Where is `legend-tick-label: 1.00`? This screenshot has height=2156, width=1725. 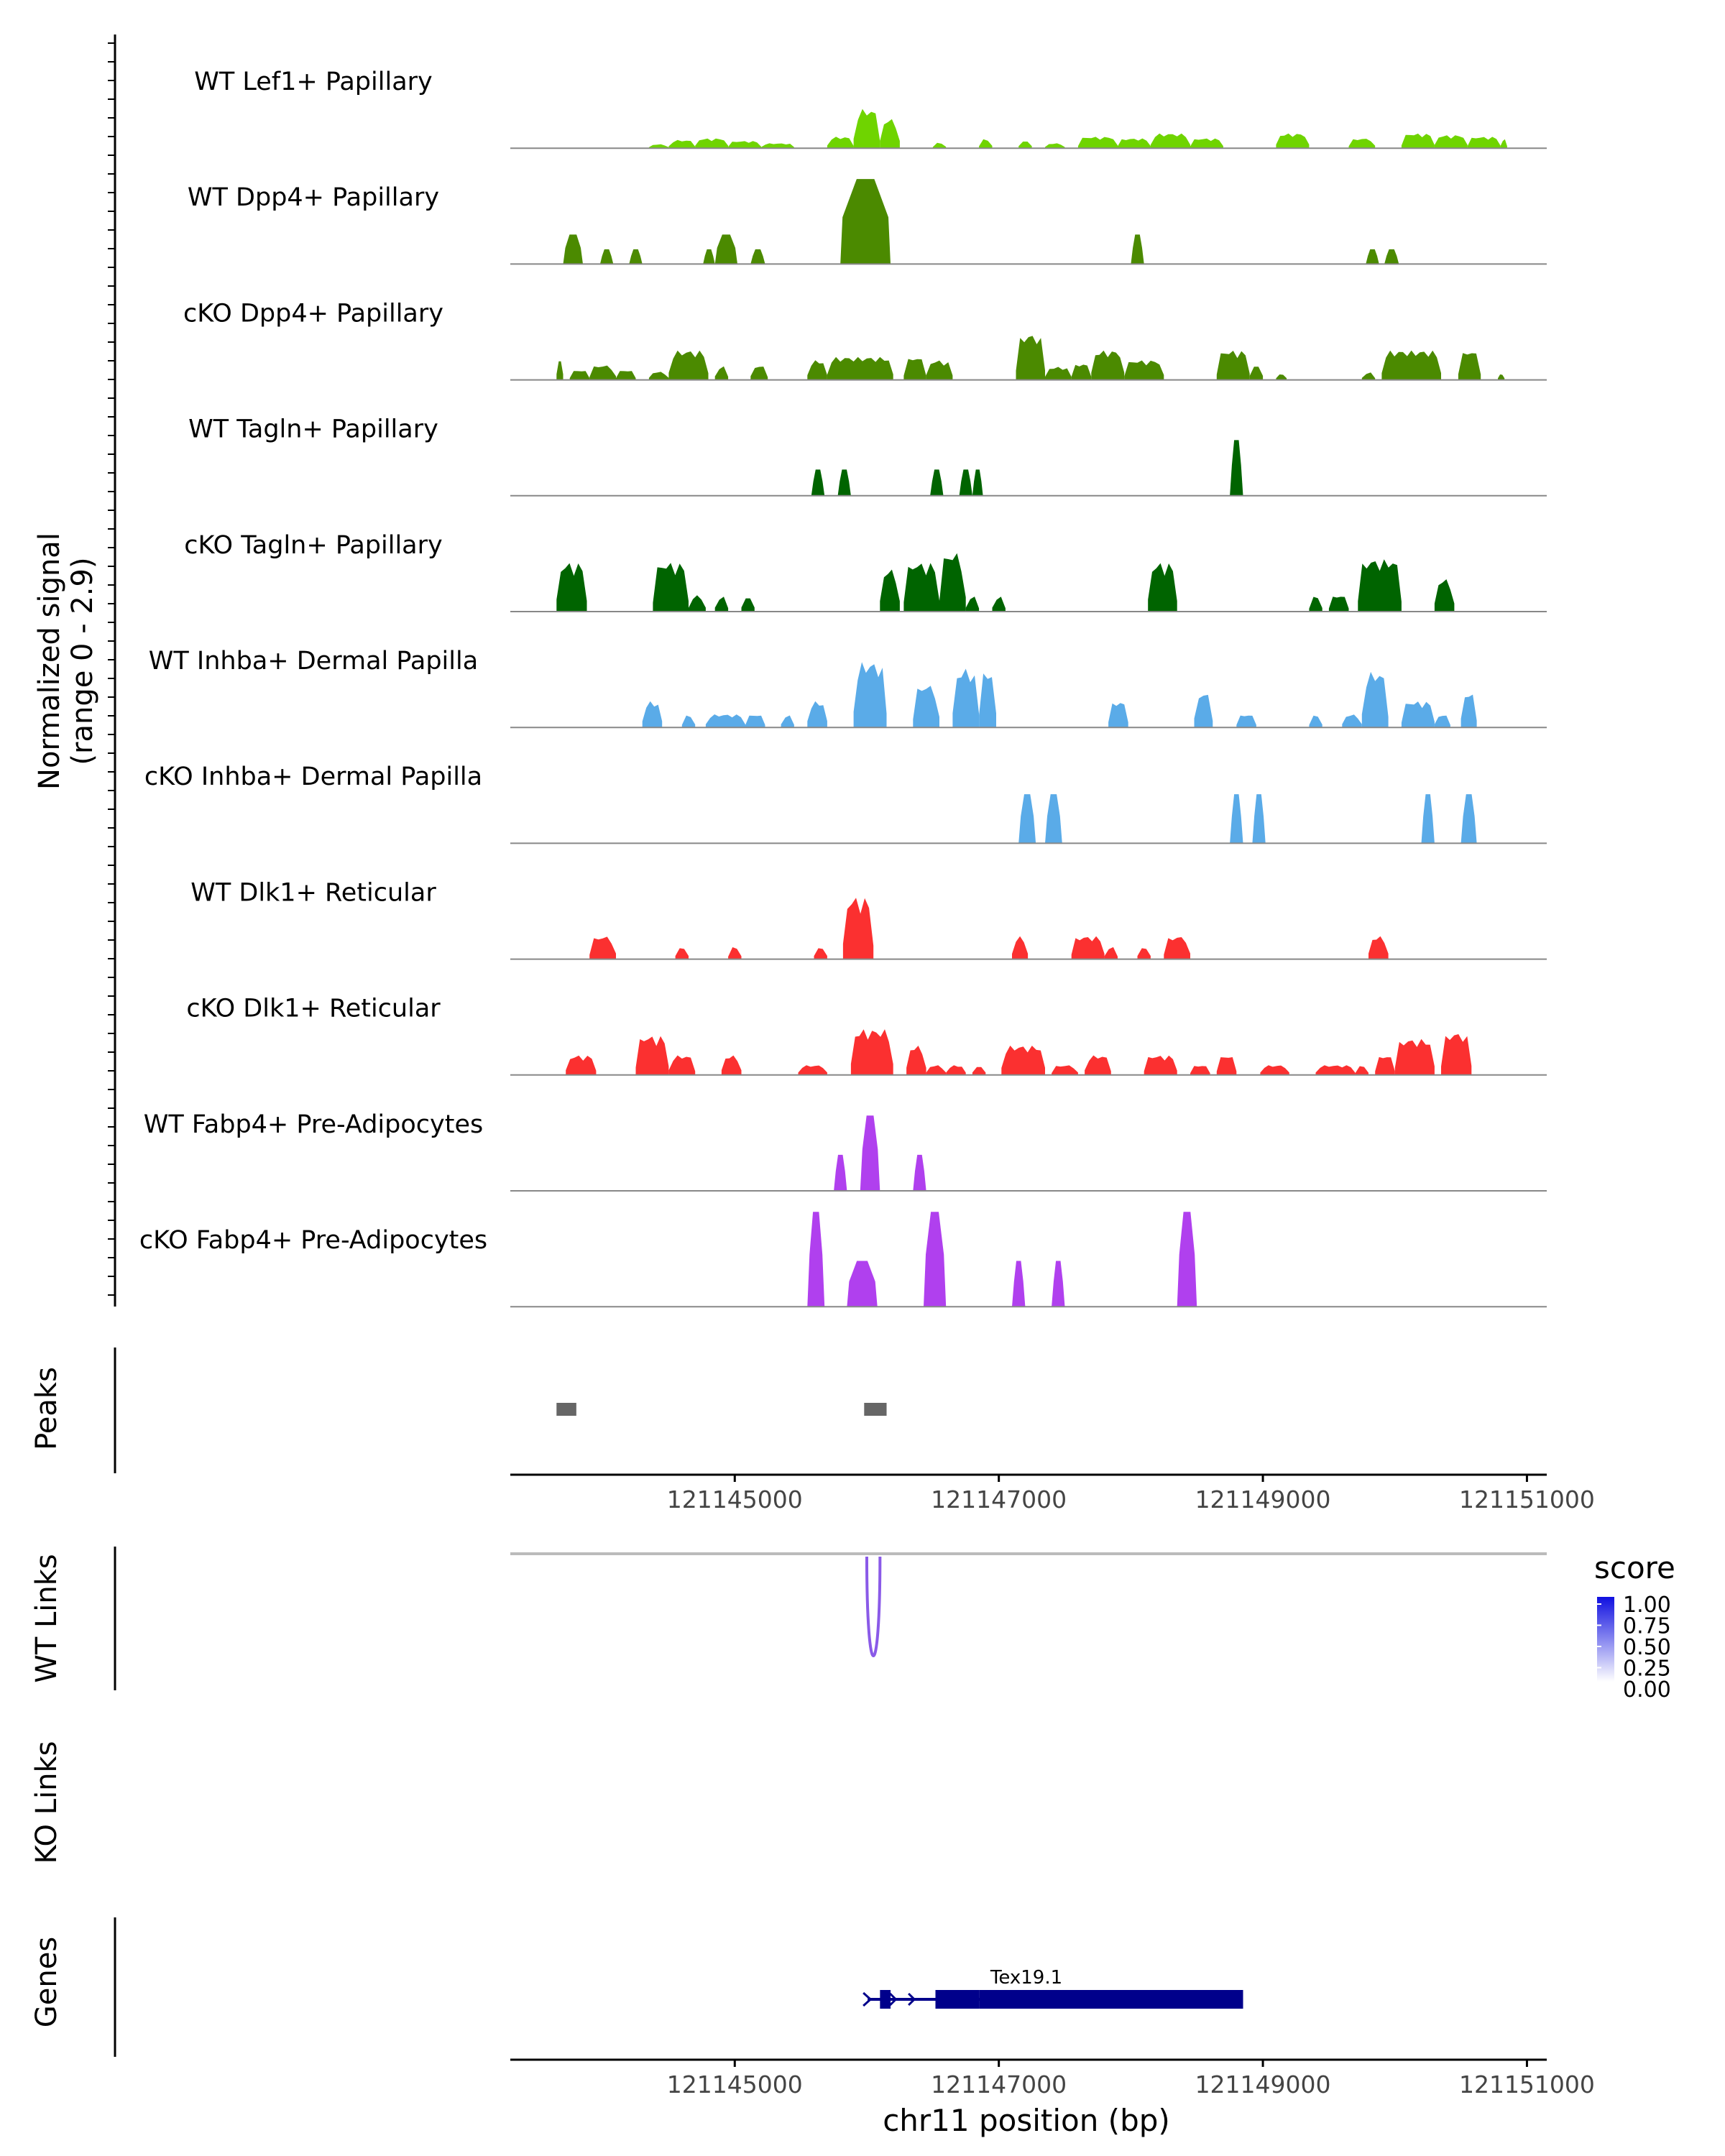 legend-tick-label: 1.00 is located at coordinates (1647, 1605).